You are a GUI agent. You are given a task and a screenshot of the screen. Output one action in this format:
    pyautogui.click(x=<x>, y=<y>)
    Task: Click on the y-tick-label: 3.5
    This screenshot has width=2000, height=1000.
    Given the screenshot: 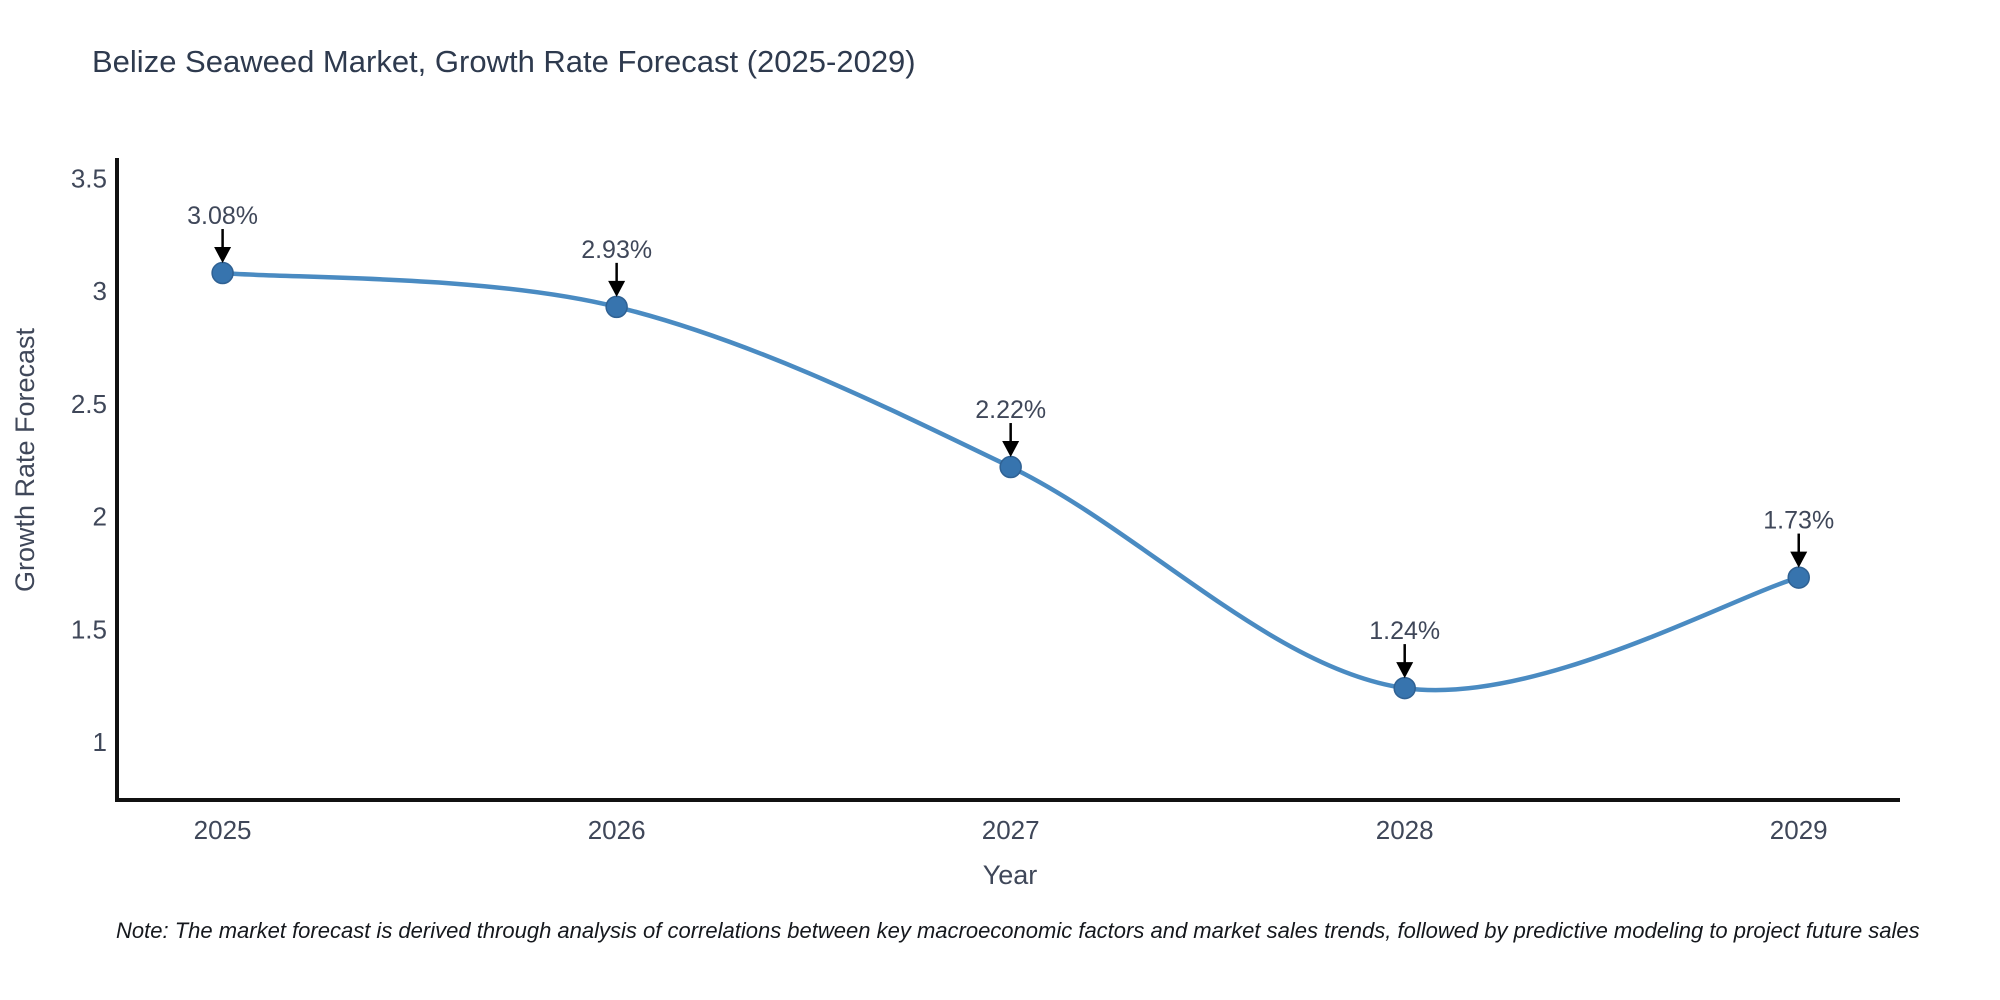 What is the action you would take?
    pyautogui.click(x=89, y=178)
    